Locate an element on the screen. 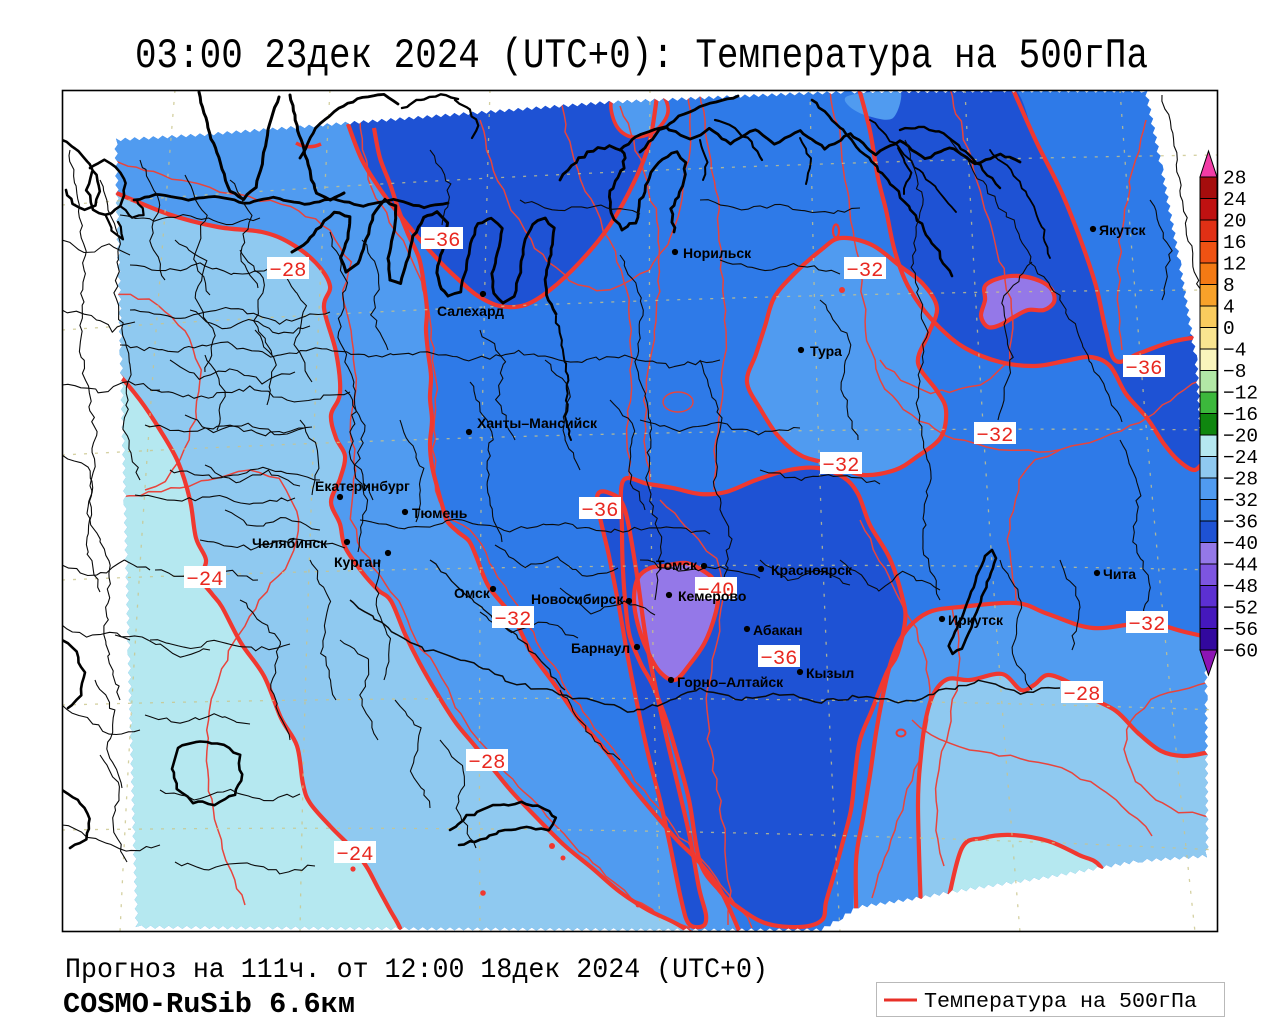 This screenshot has width=1280, height=1029. svg-text: −20 is located at coordinates (1240, 437).